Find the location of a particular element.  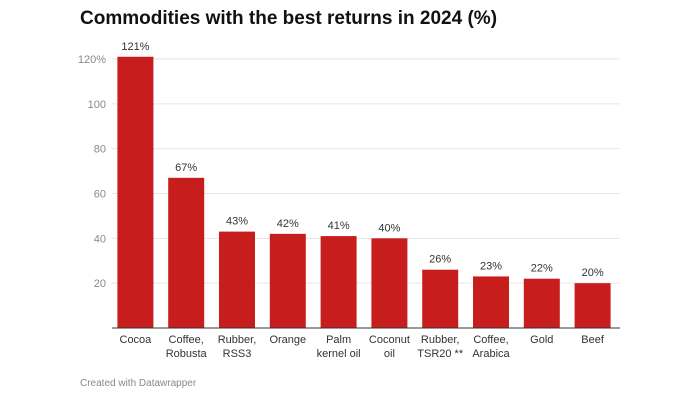

bar-value-label: 67% is located at coordinates (186, 168).